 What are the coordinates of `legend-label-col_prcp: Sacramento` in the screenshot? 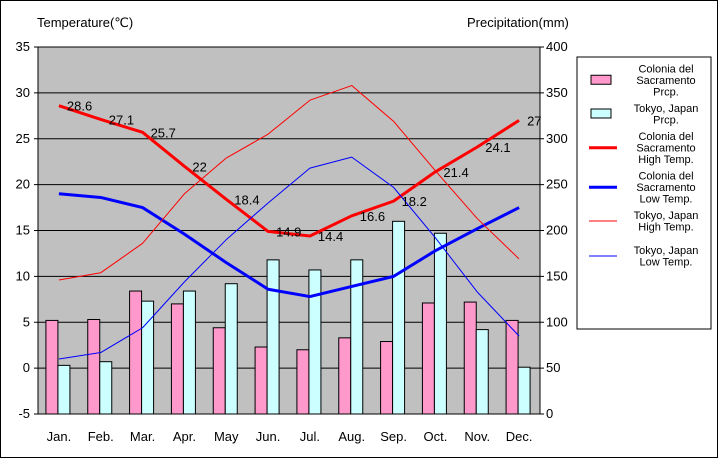 It's located at (665, 81).